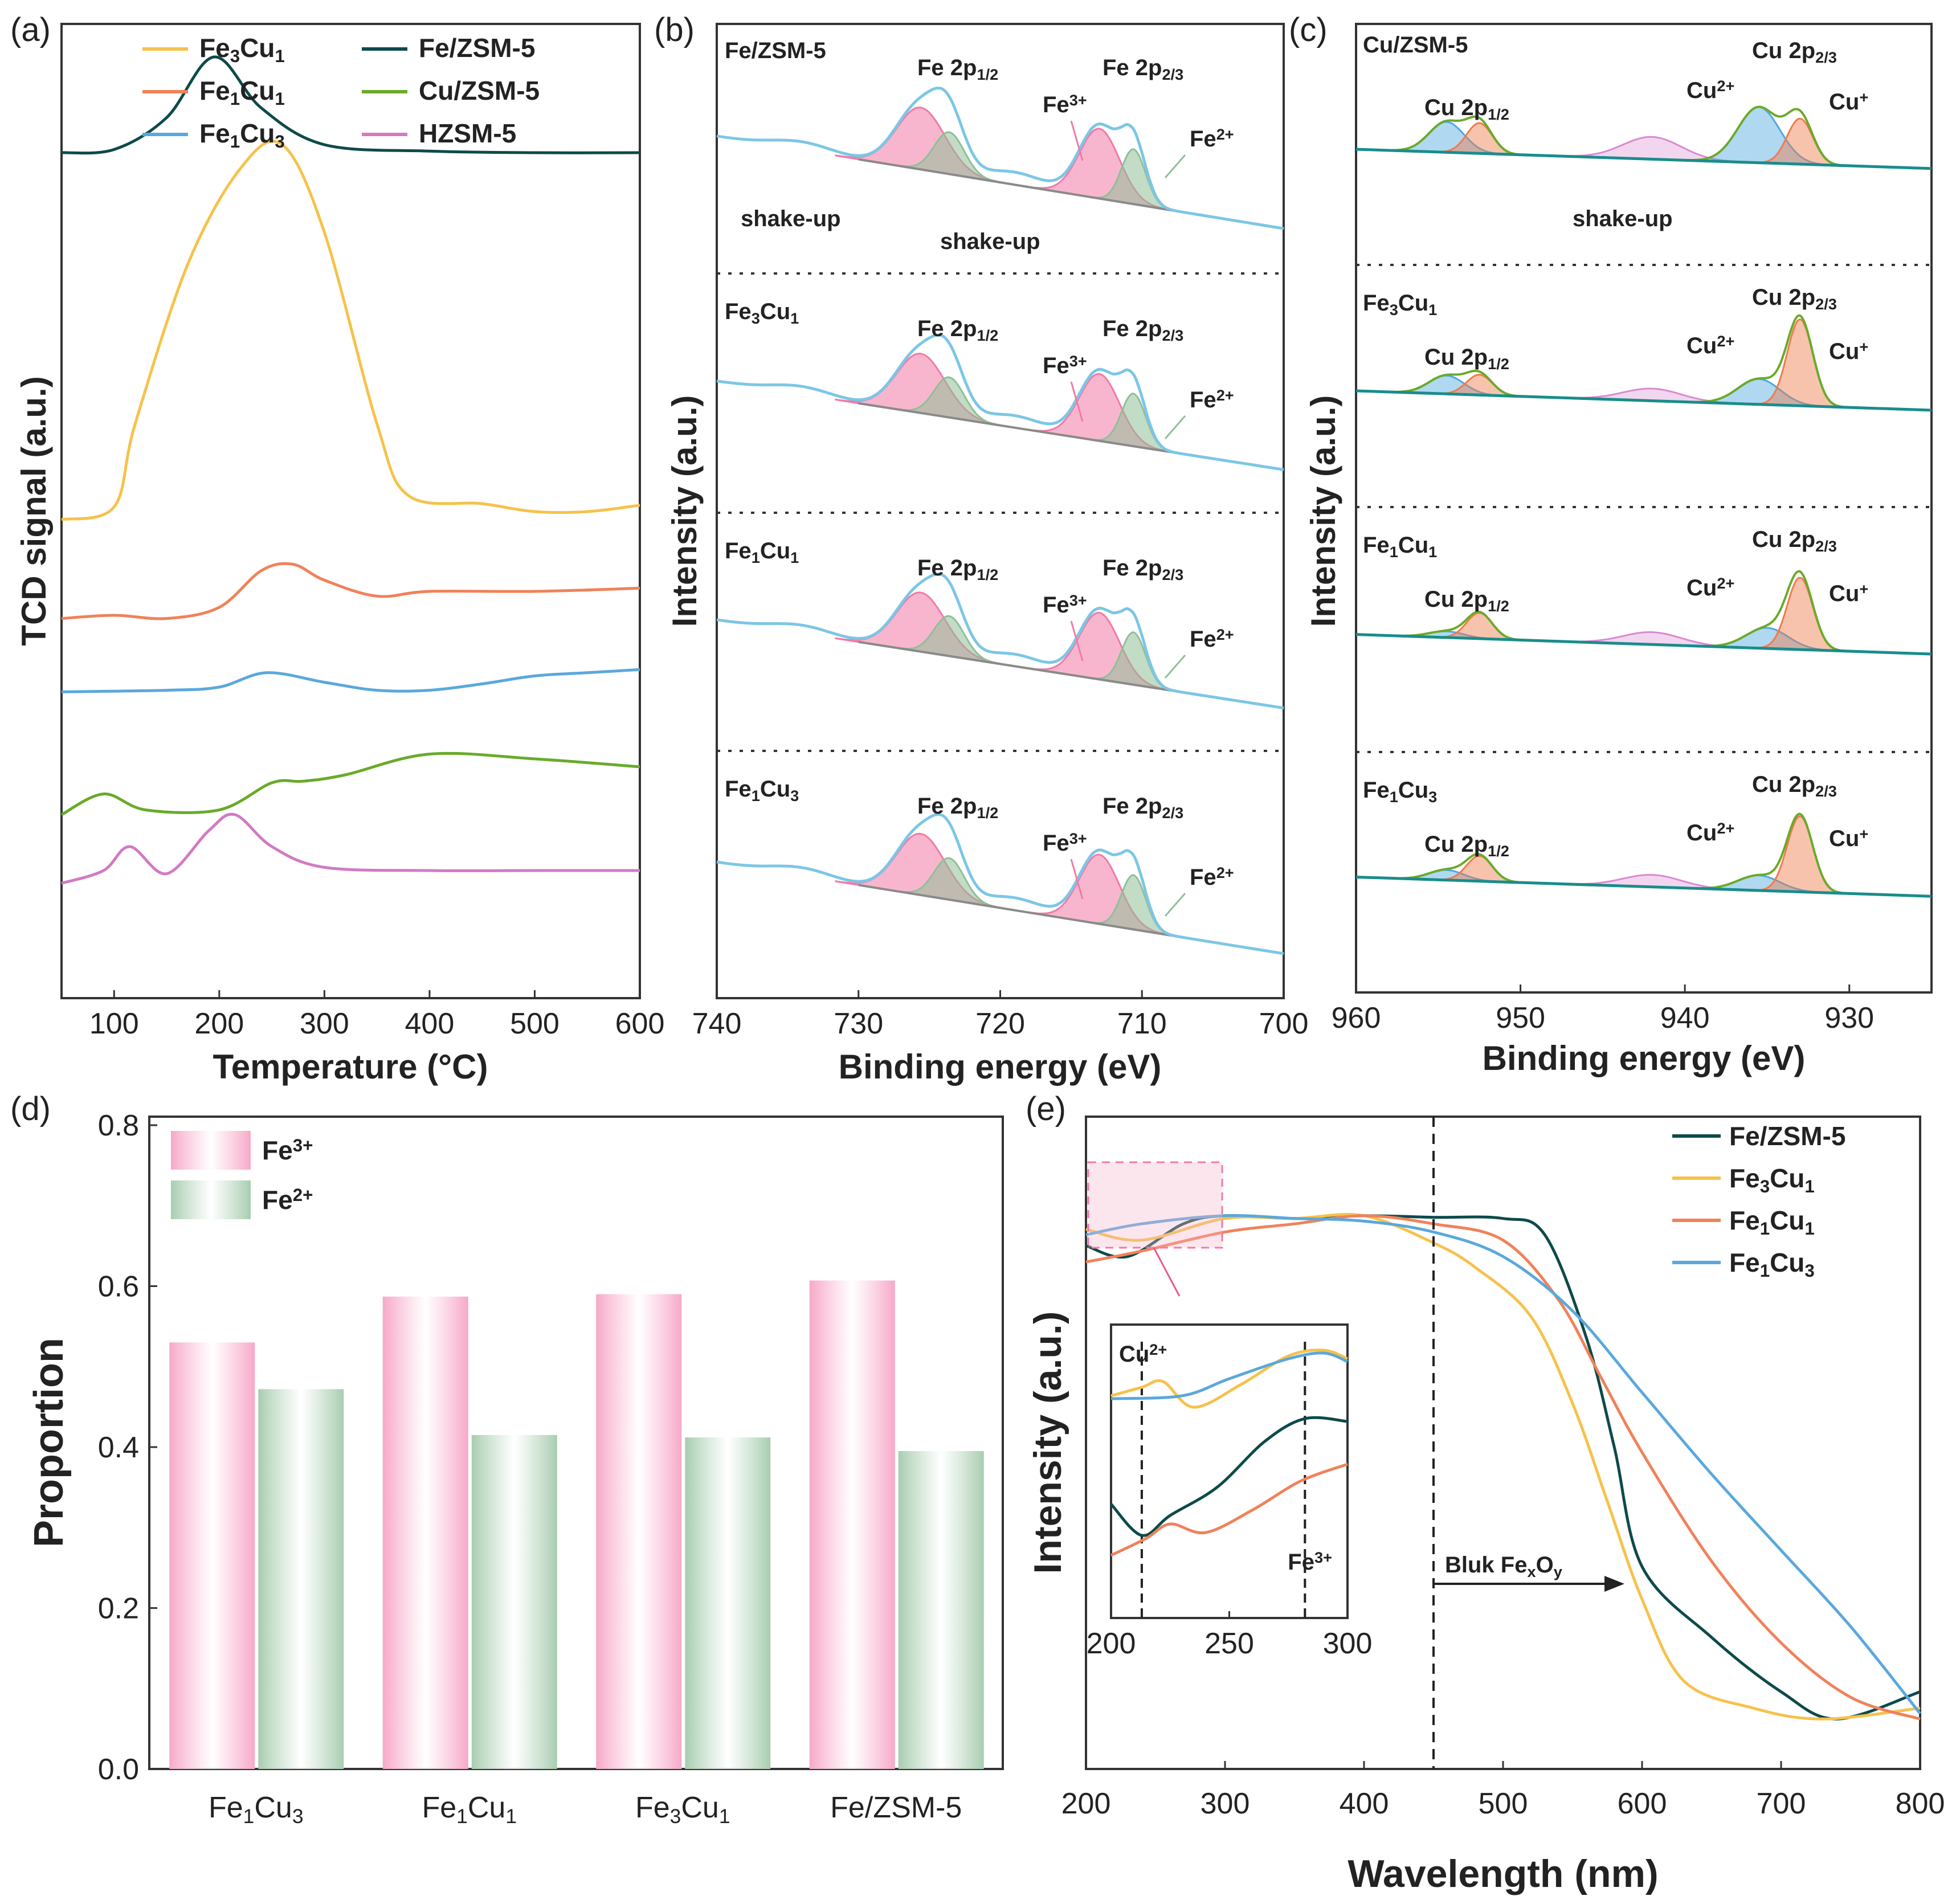 The height and width of the screenshot is (1904, 1960). I want to click on panel-e-inset-tick-label: 250, so click(1229, 1643).